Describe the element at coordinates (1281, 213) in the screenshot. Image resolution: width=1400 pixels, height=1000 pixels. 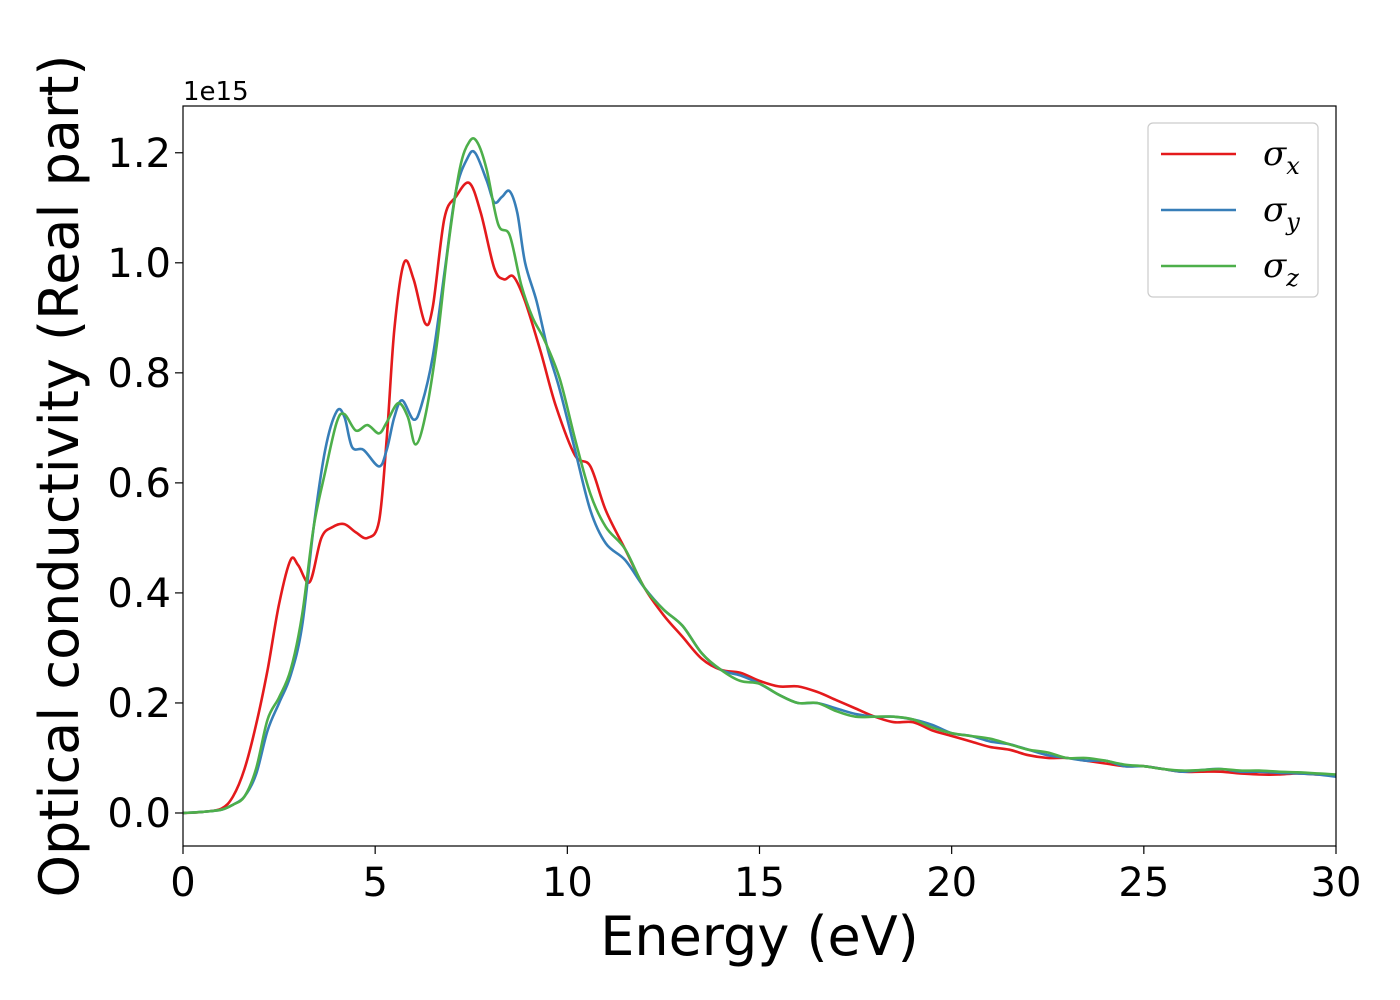
I see `legend-label-y: σy` at that location.